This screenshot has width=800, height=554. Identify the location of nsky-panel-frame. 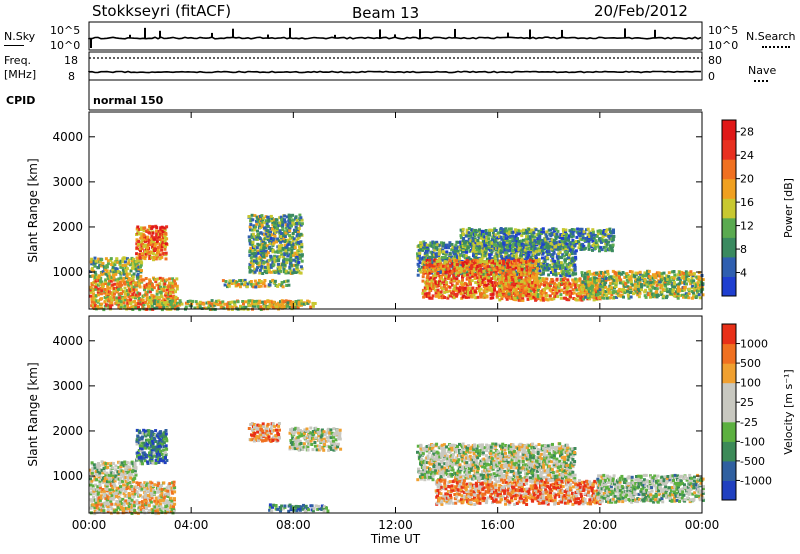
(395, 36).